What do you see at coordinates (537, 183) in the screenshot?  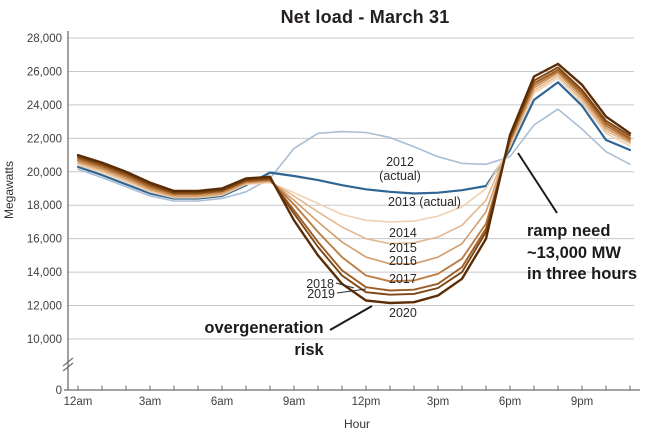 I see `annotation-pointer-ramp-need` at bounding box center [537, 183].